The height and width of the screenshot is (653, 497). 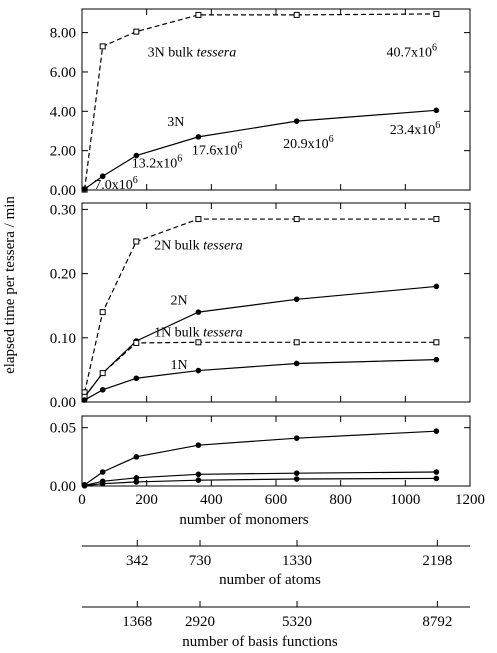 What do you see at coordinates (308, 143) in the screenshot?
I see `annotation: 20.9x106` at bounding box center [308, 143].